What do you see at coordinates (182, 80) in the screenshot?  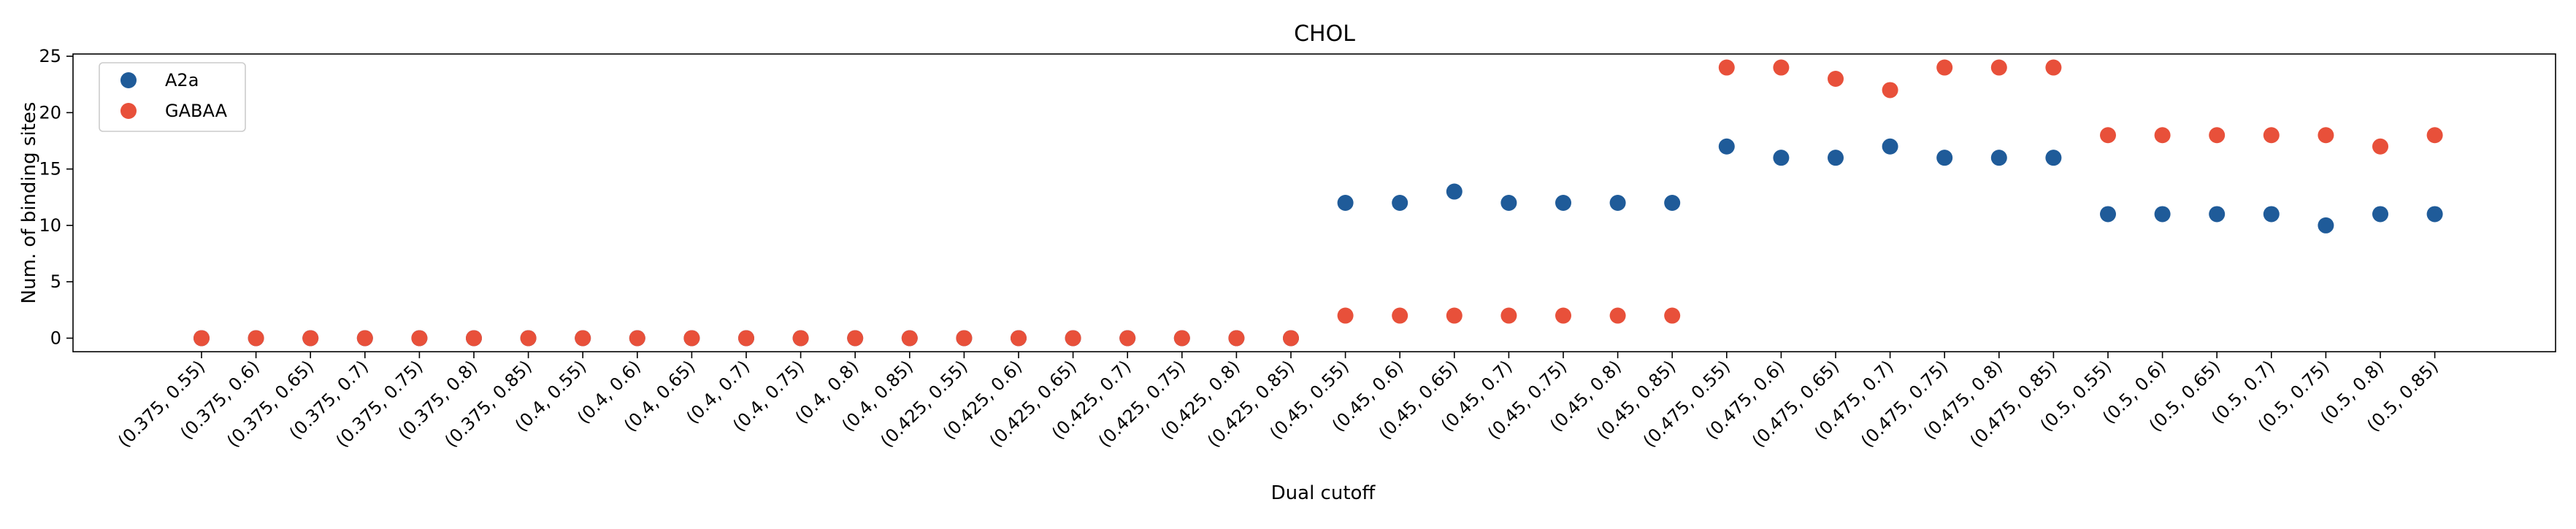 I see `legend-label-a2a: A2a` at bounding box center [182, 80].